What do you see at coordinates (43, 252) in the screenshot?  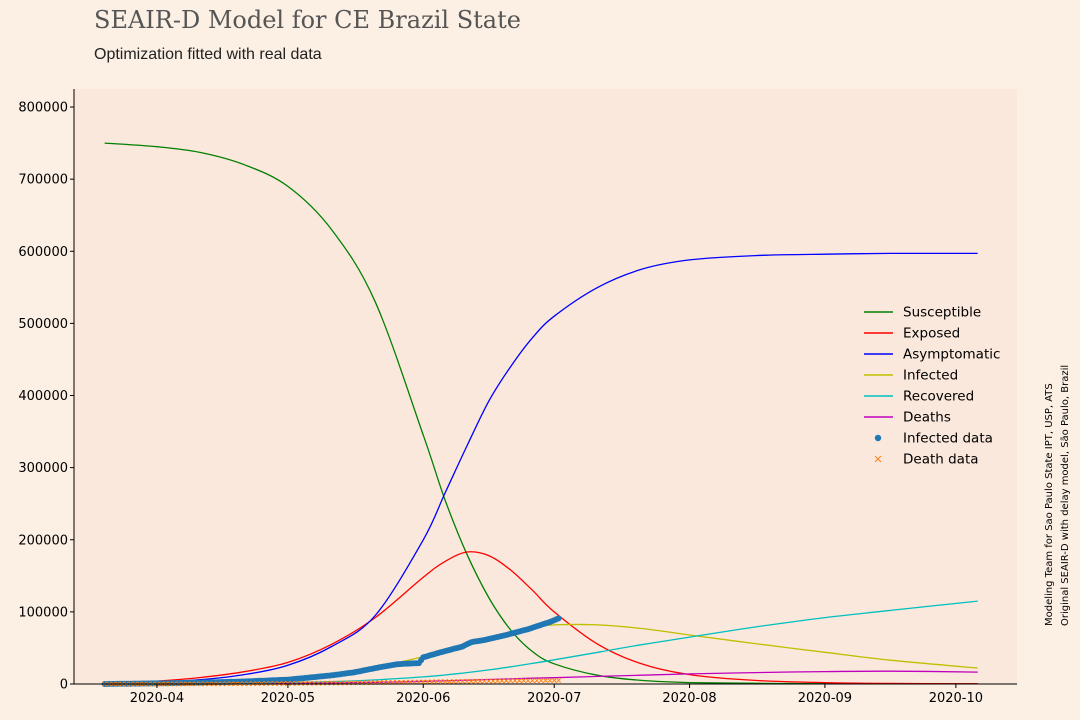 I see `y-tick-label: 600000` at bounding box center [43, 252].